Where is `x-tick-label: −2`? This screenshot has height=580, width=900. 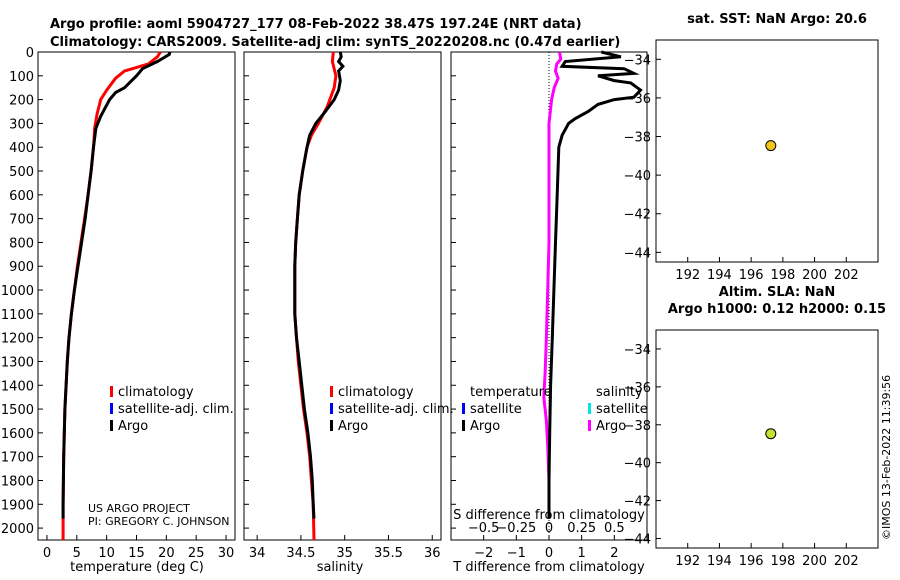
x-tick-label: −2 is located at coordinates (483, 553).